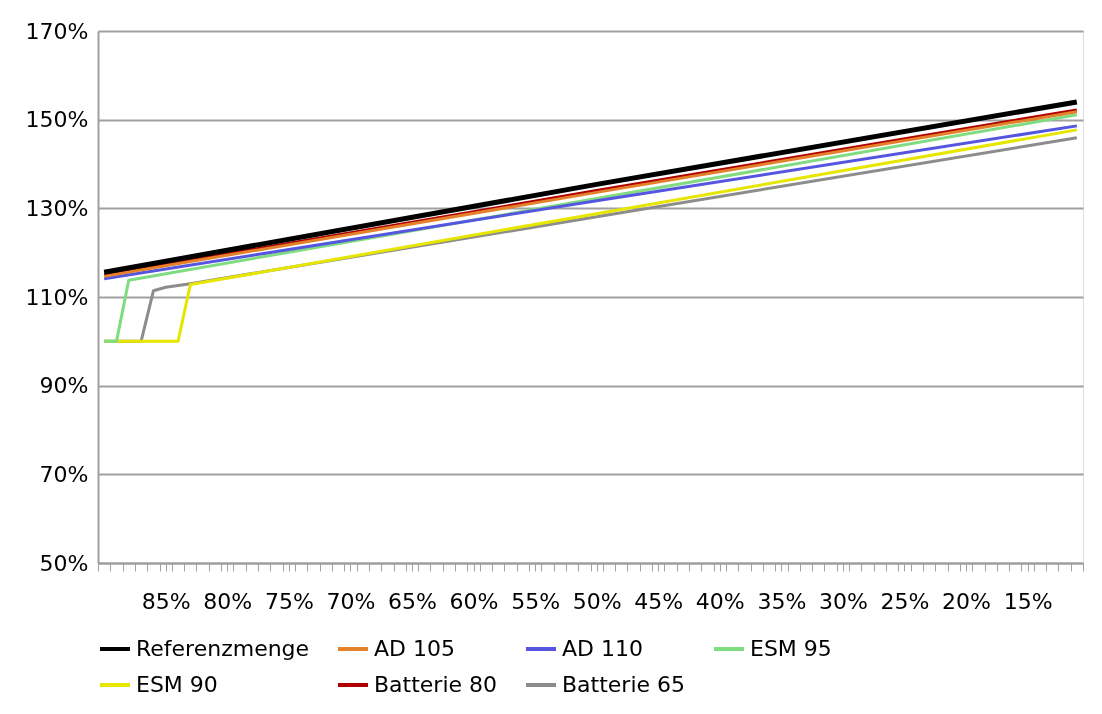 The width and height of the screenshot is (1102, 714). What do you see at coordinates (412, 601) in the screenshot?
I see `x-tick-label: 65%` at bounding box center [412, 601].